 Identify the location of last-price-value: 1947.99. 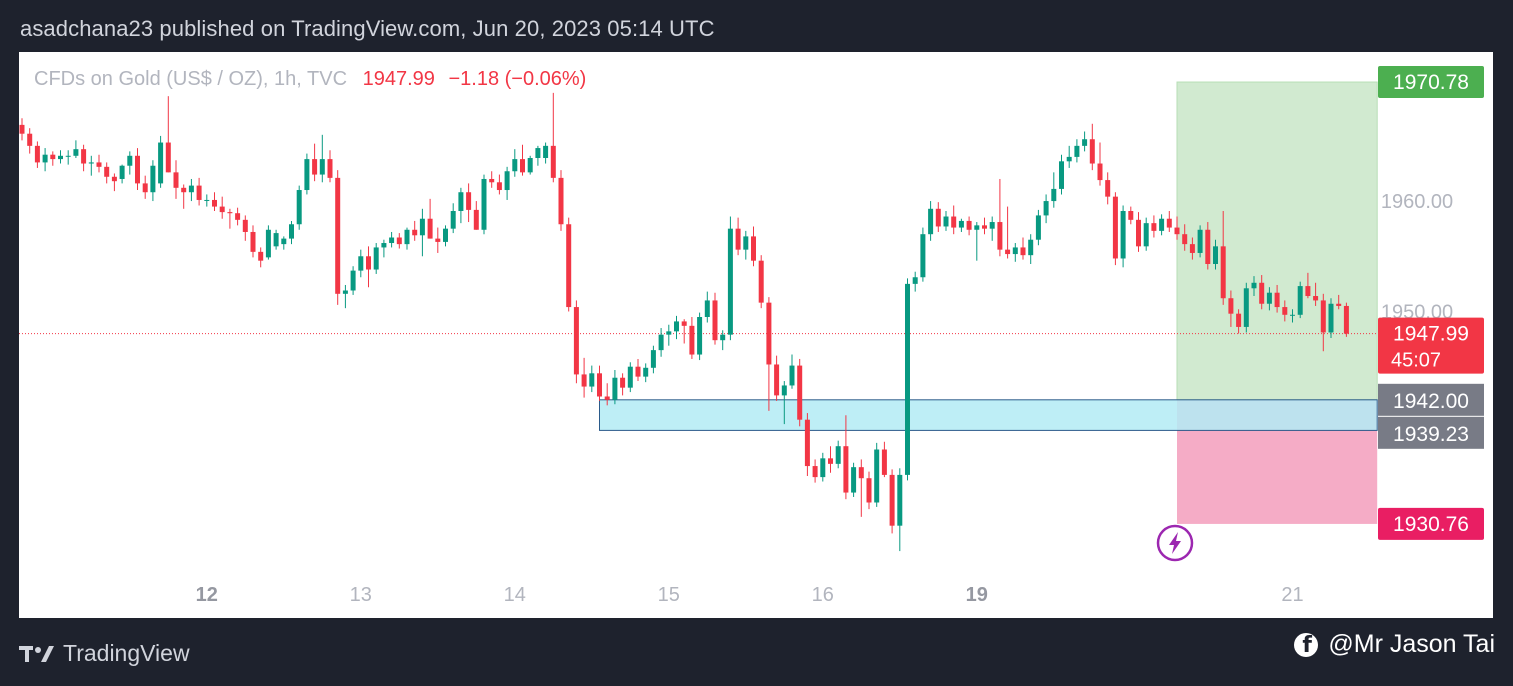
(398, 79).